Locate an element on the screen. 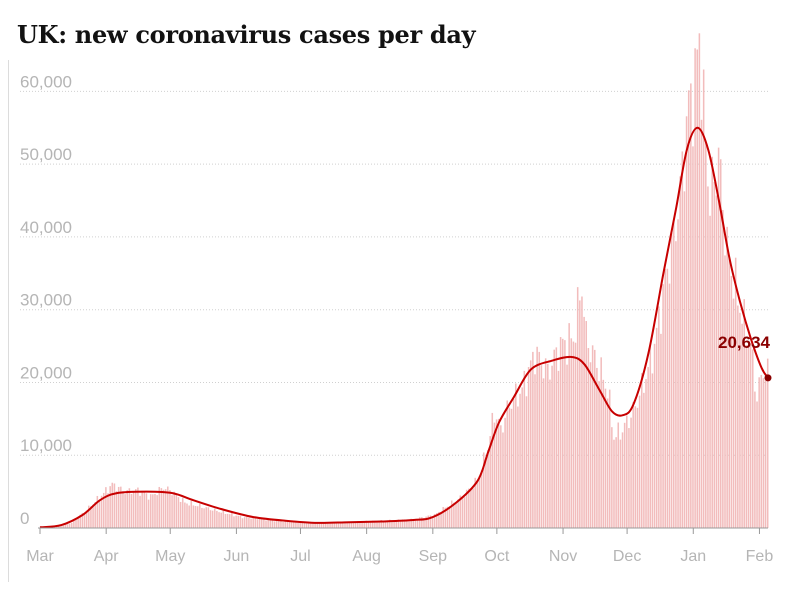  x-tick-label: Dec is located at coordinates (627, 556).